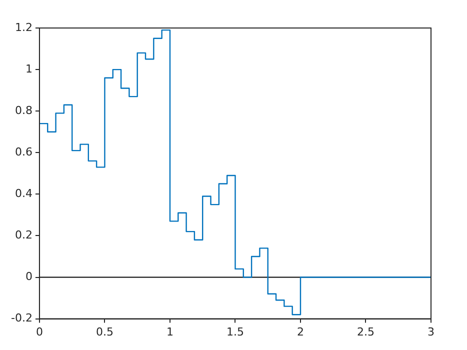 The width and height of the screenshot is (467, 350). I want to click on y-tick-label: 0.6, so click(23, 151).